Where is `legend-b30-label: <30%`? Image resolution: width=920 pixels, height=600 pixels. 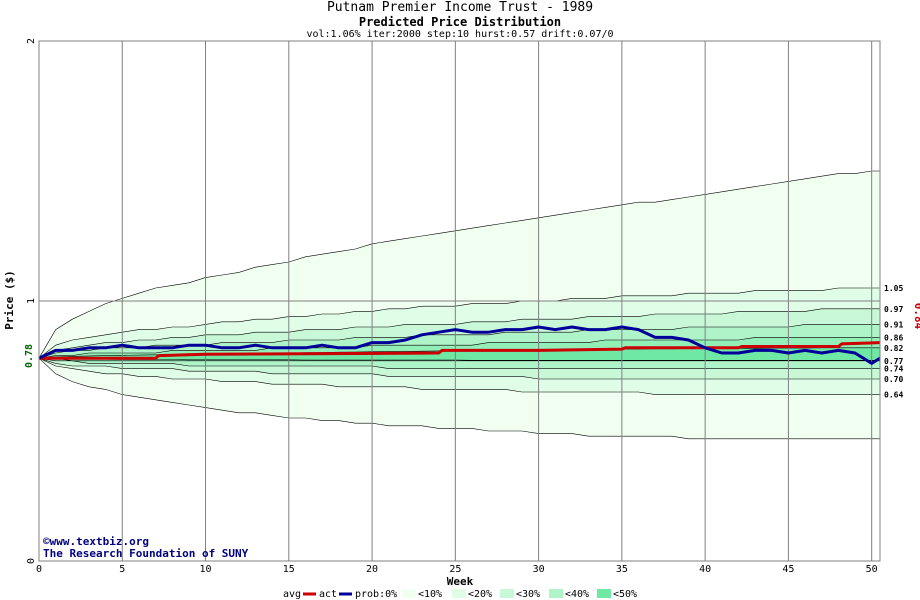
legend-b30-label: <30% is located at coordinates (528, 594).